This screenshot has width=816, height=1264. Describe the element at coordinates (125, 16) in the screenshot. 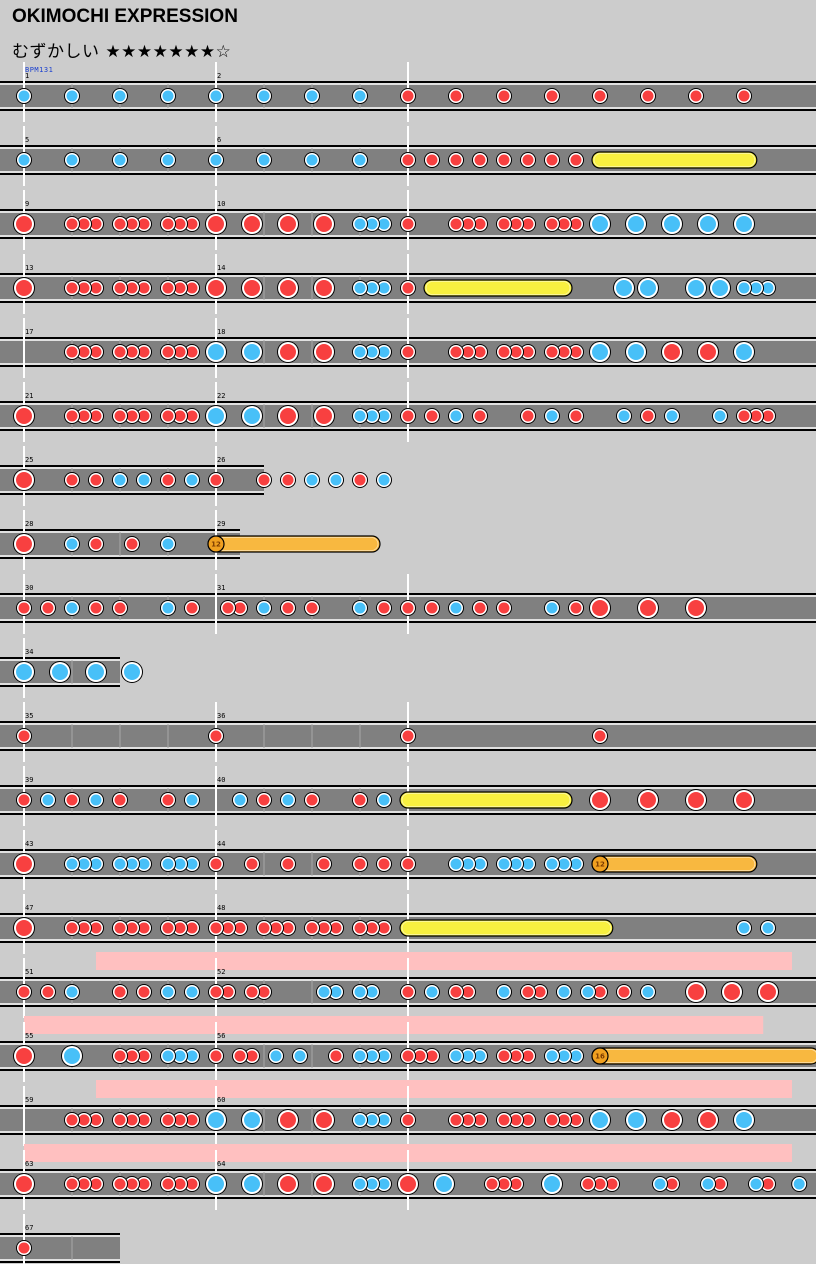

I see `song-title: OKIMOCHI EXPRESSION` at that location.